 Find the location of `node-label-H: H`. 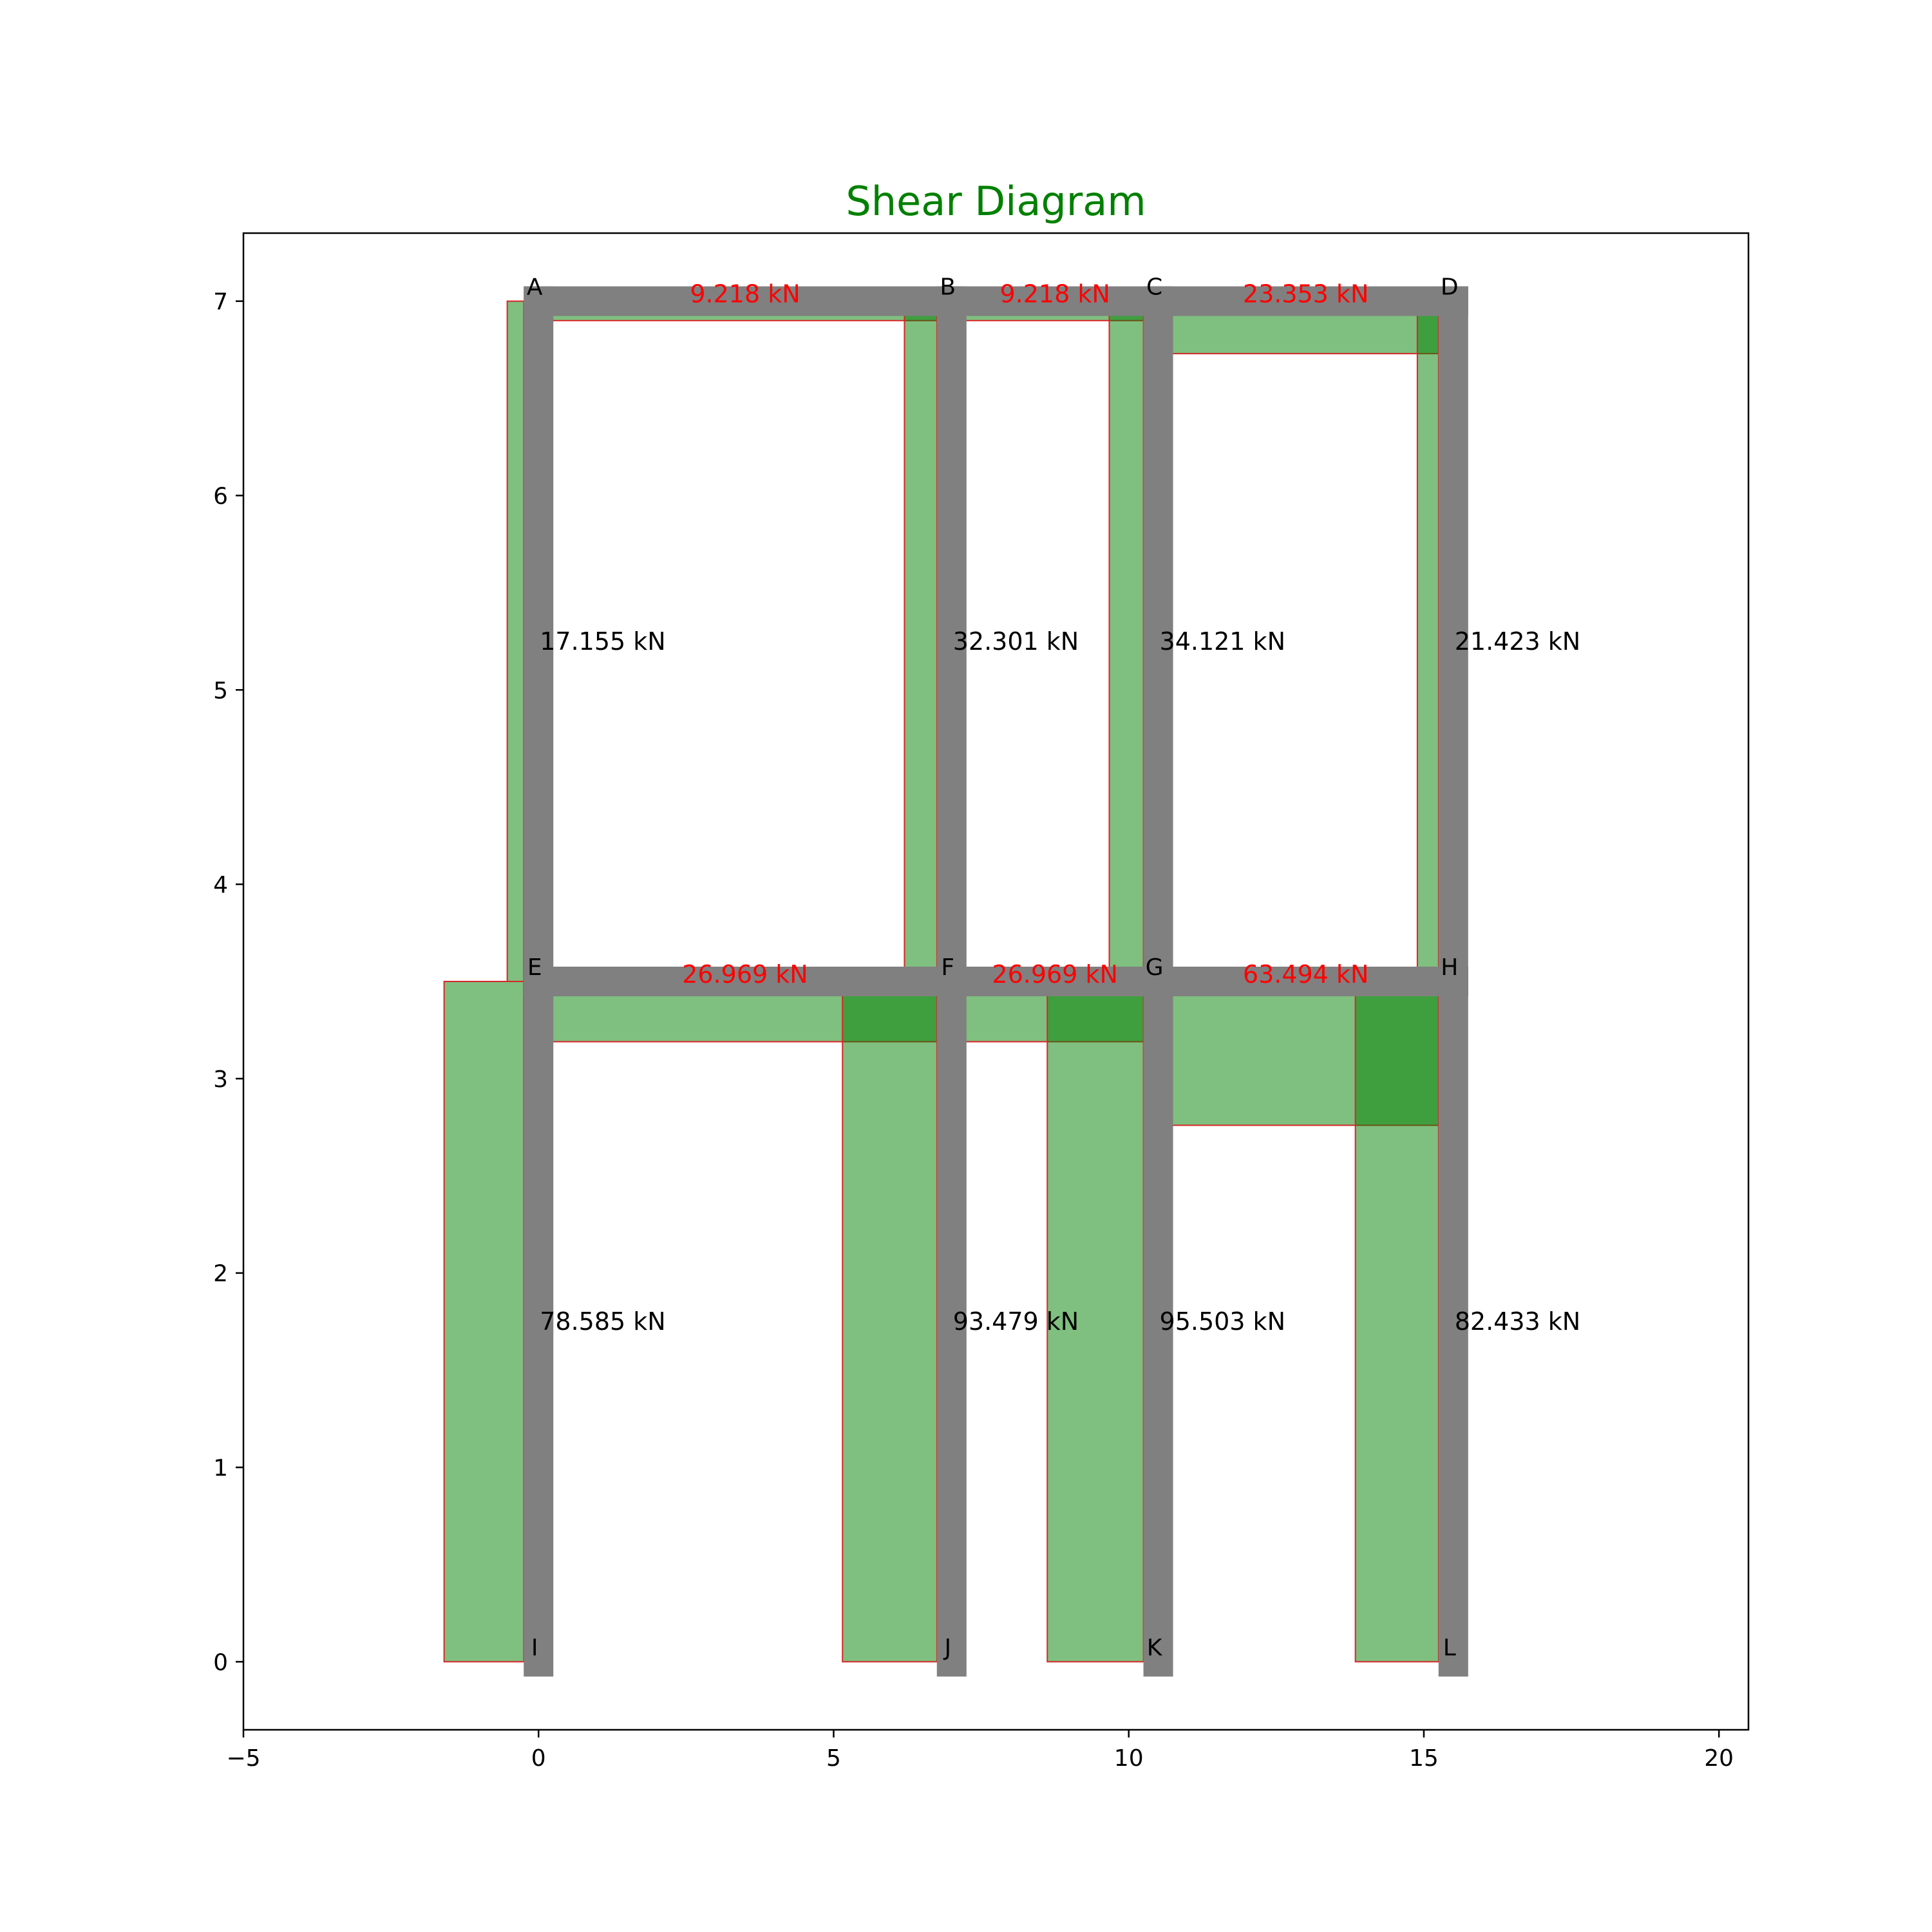

node-label-H: H is located at coordinates (1449, 968).